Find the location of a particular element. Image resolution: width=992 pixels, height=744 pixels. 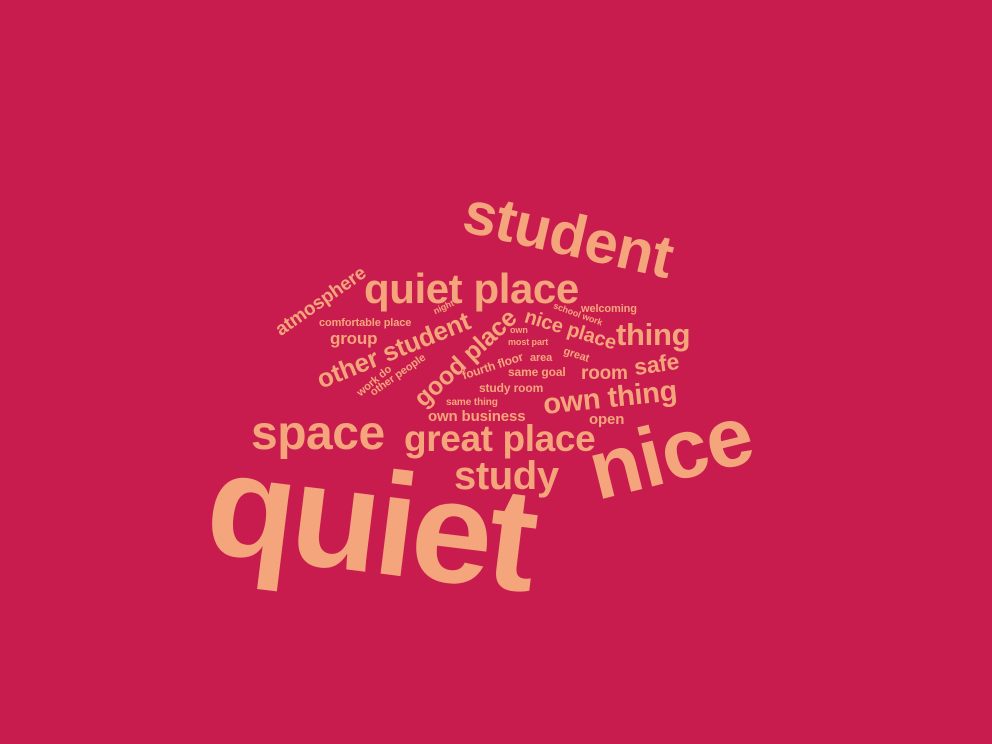

word-great-place: great place is located at coordinates (500, 438).